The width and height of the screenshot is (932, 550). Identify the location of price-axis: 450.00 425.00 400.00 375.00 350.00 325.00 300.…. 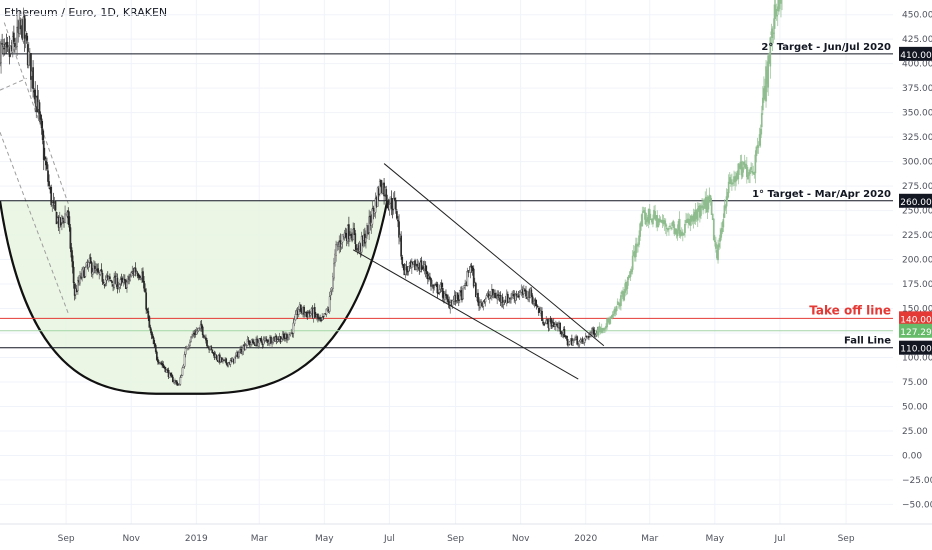
(917, 261).